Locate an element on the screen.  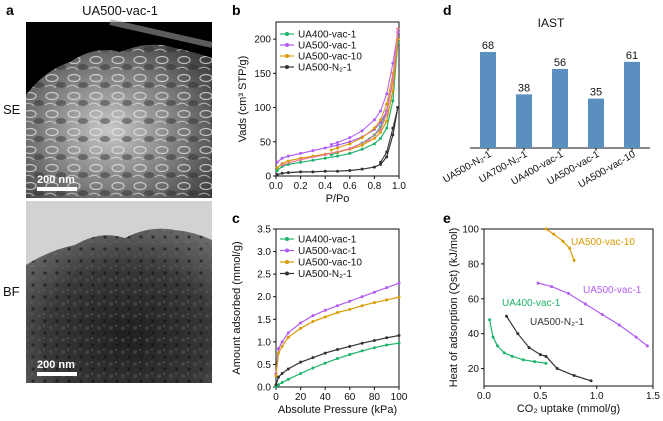
x-tick-label: 40 is located at coordinates (326, 397).